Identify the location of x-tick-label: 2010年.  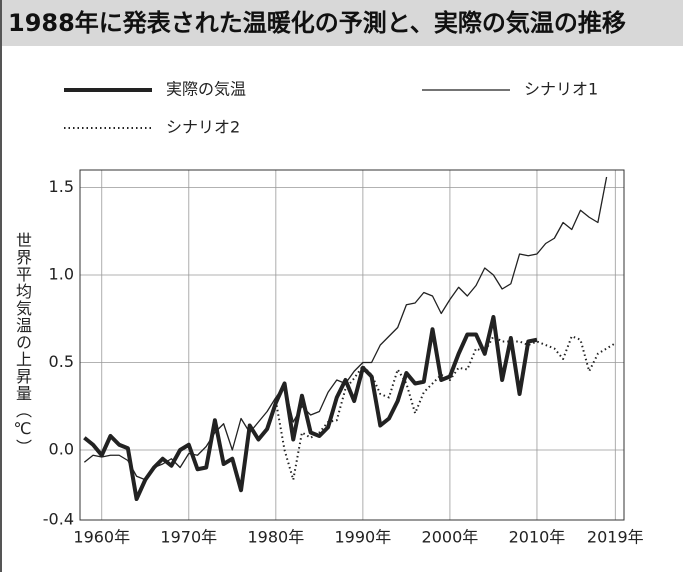
(537, 537).